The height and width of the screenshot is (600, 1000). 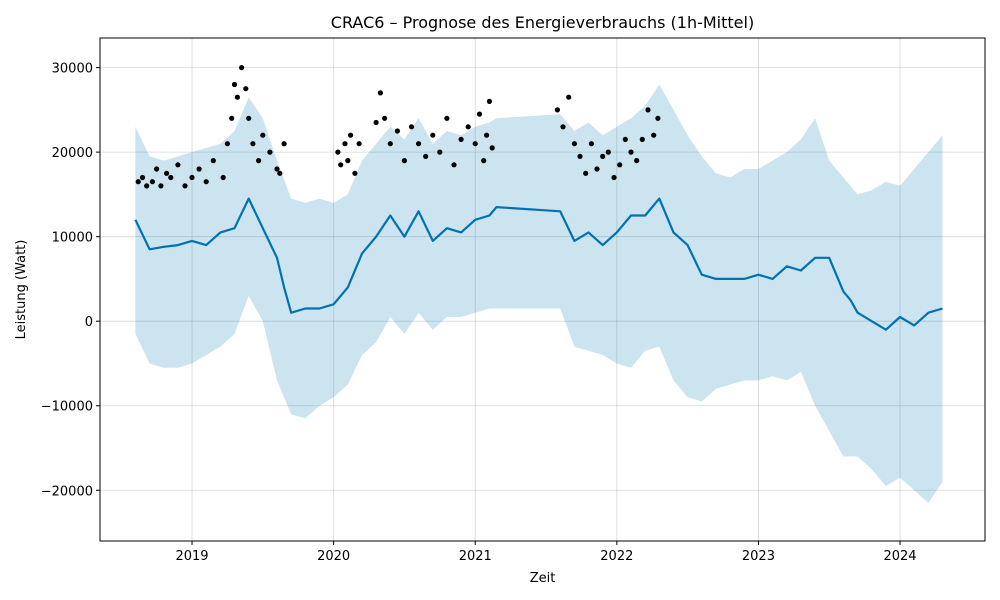 I want to click on observed-points-layer, so click(x=398, y=127).